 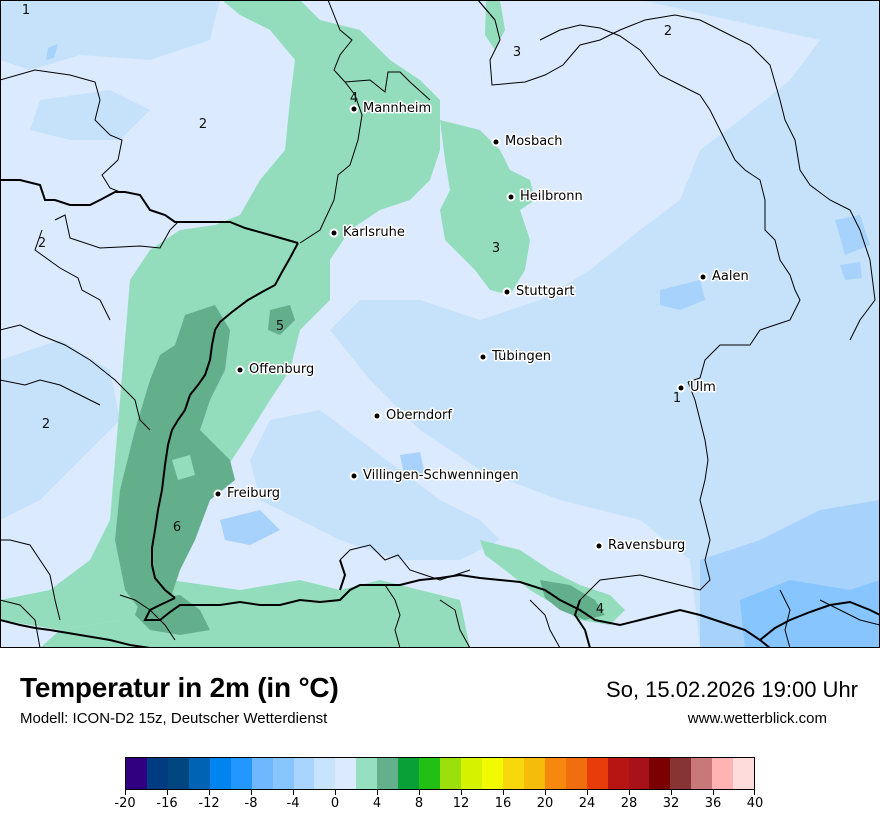 What do you see at coordinates (545, 803) in the screenshot?
I see `colorbar-tick-label: 20` at bounding box center [545, 803].